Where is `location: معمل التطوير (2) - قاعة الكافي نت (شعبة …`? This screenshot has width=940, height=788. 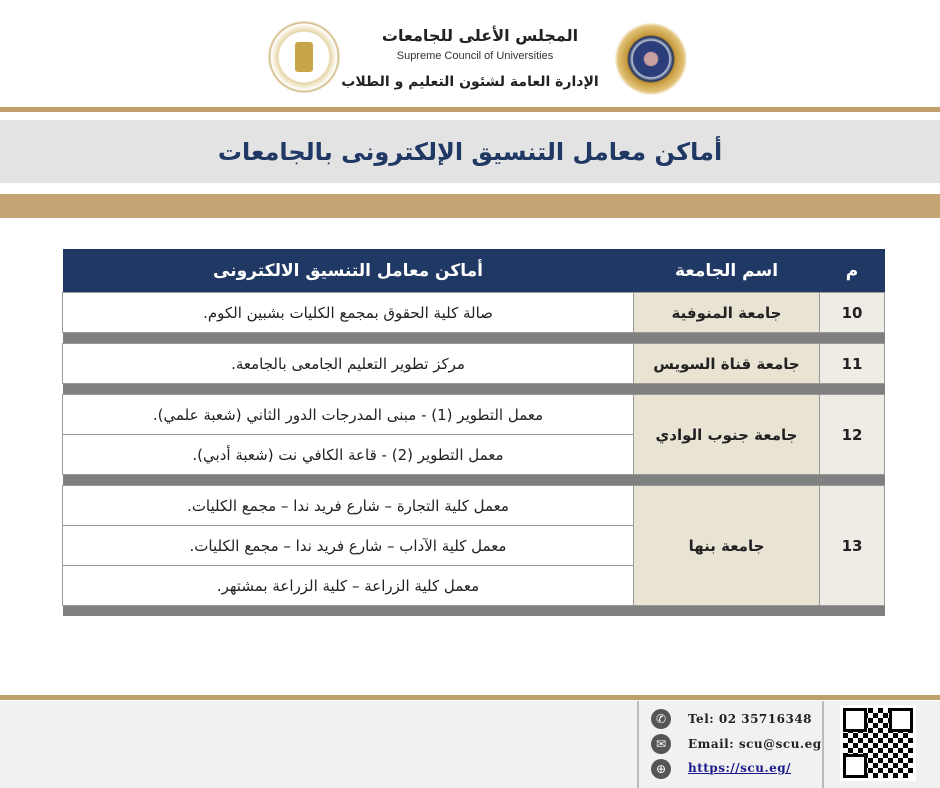
location: معمل التطوير (2) - قاعة الكافي نت (شعبة … is located at coordinates (348, 454).